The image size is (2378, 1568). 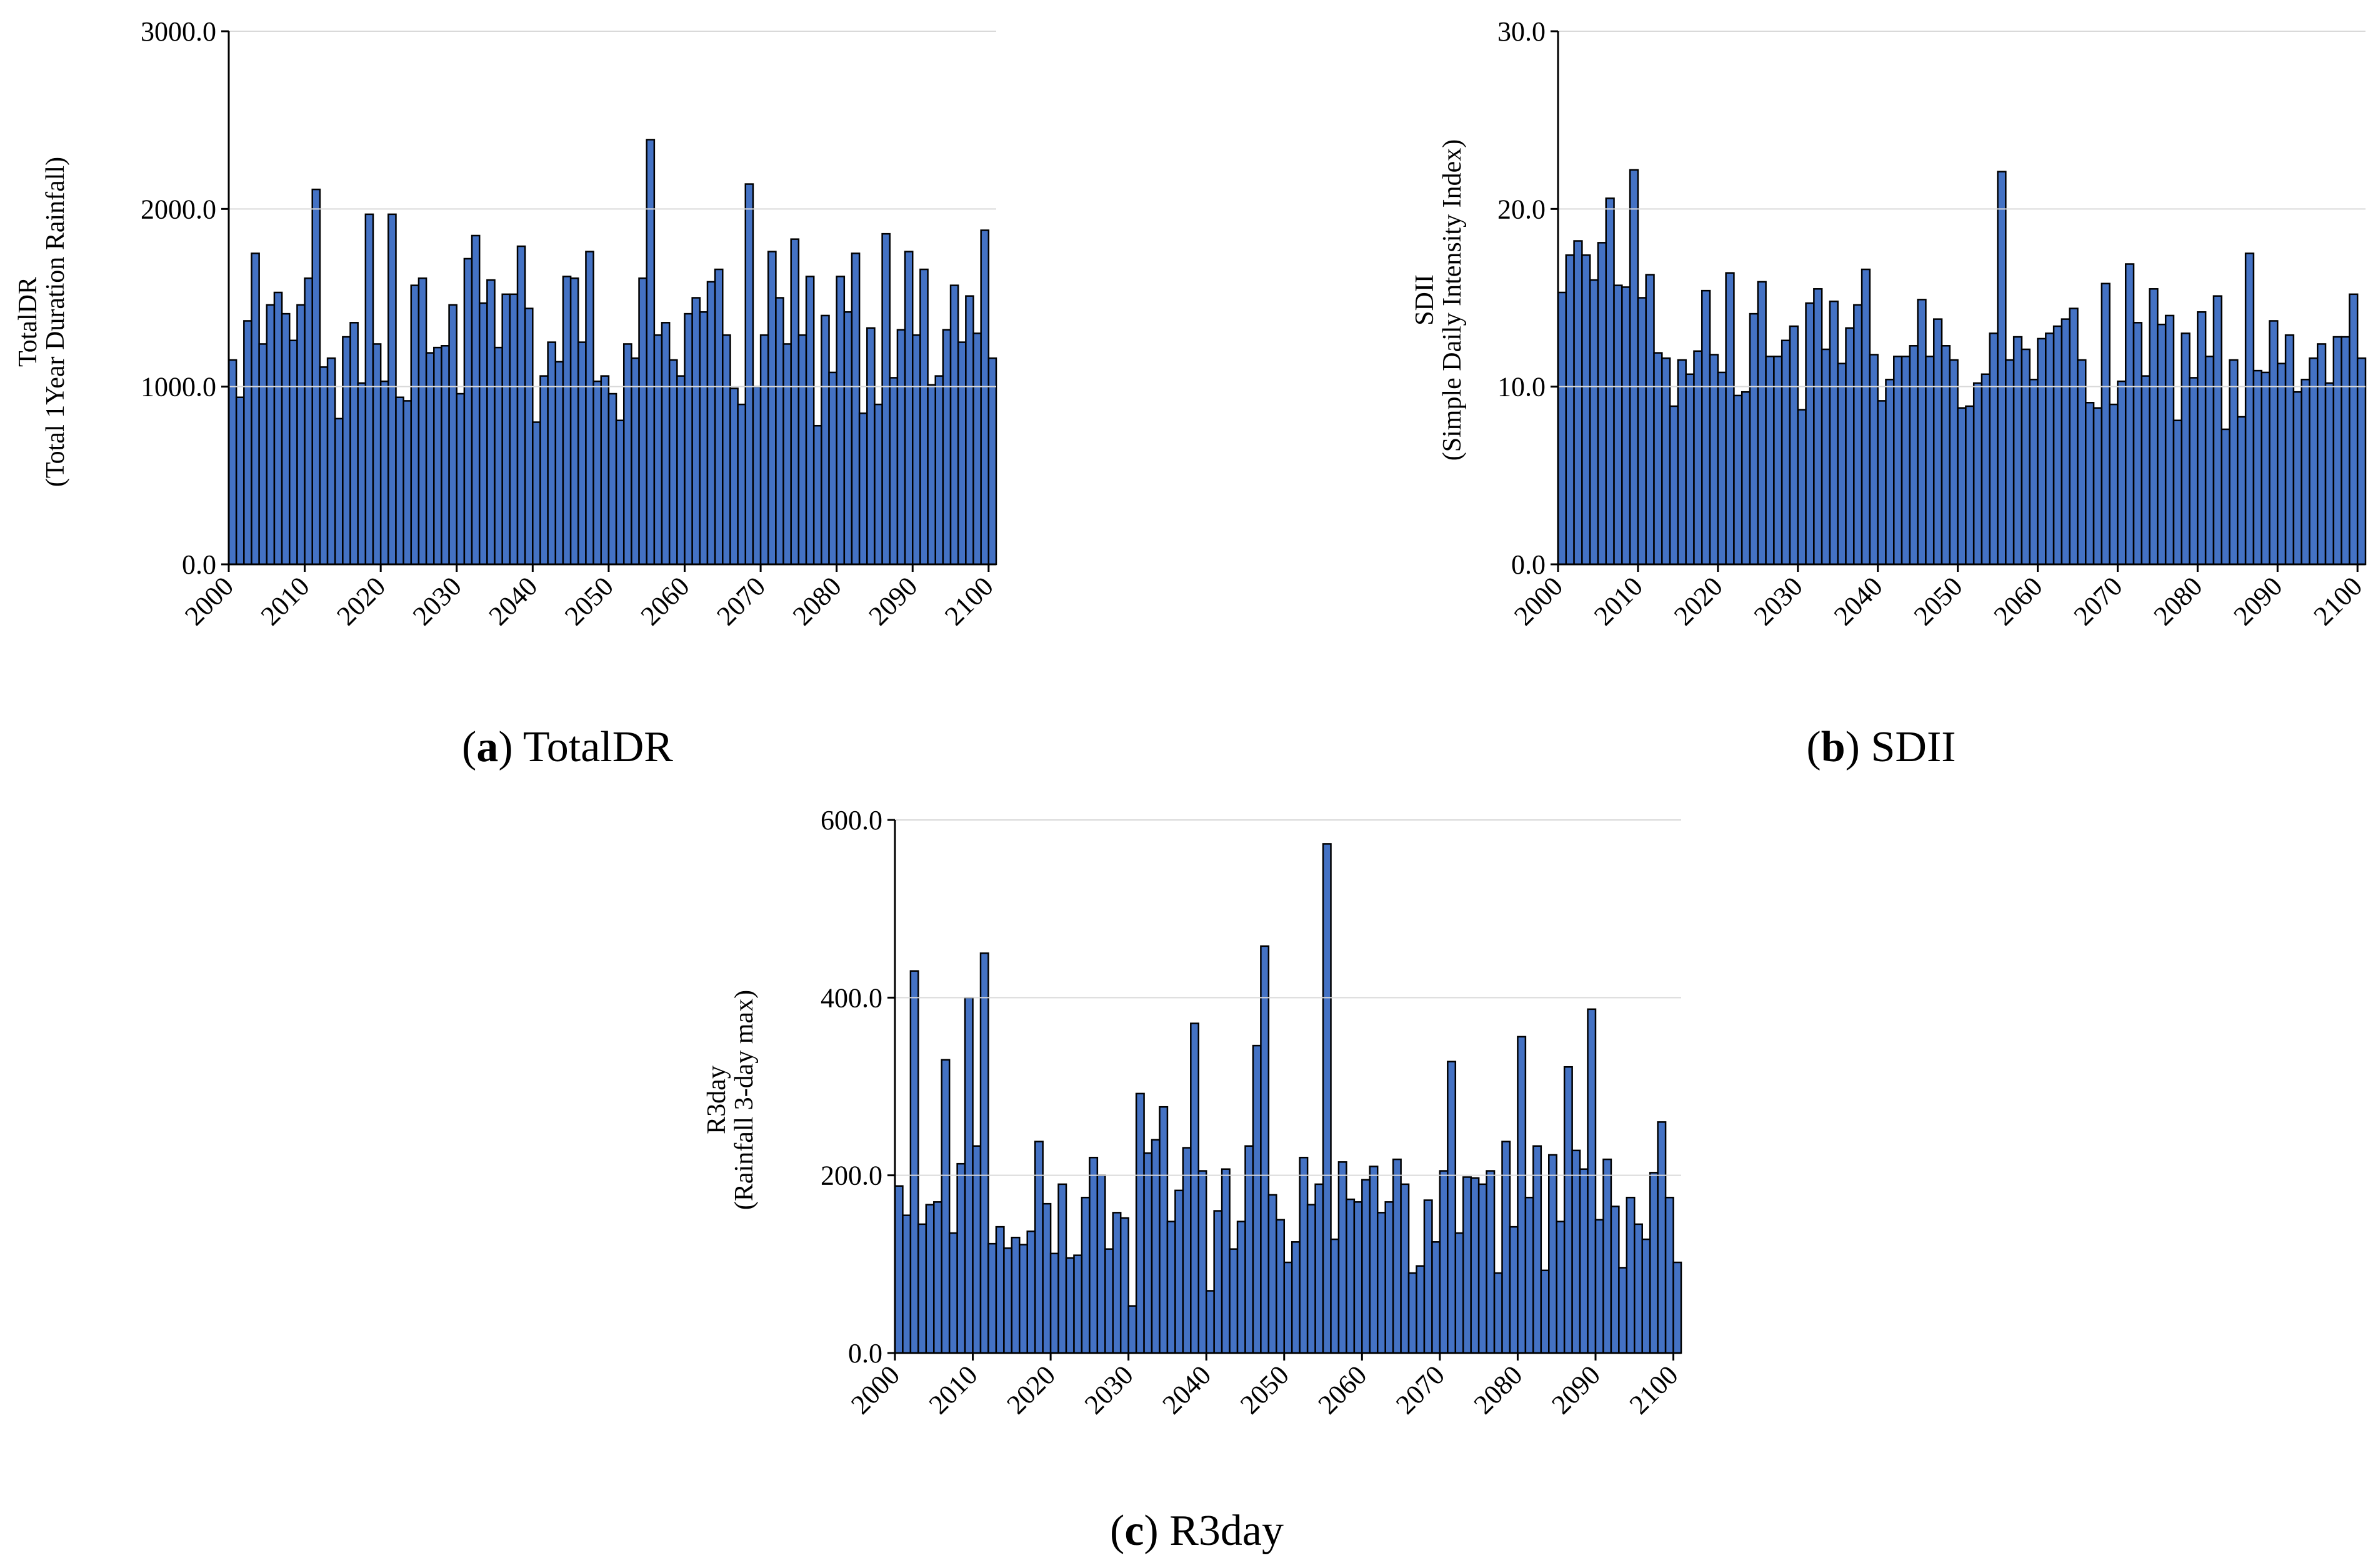 What do you see at coordinates (2137, 444) in the screenshot?
I see `bar-b-2072` at bounding box center [2137, 444].